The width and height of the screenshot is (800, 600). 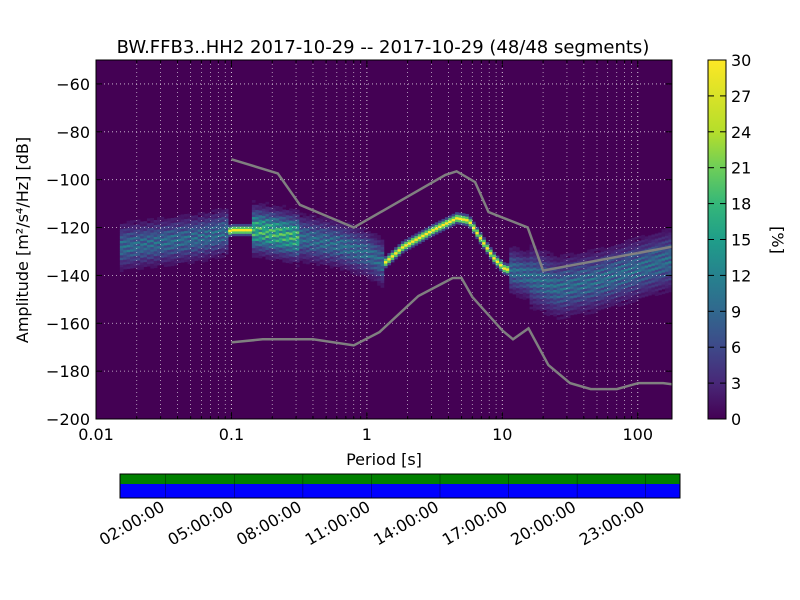 What do you see at coordinates (68, 275) in the screenshot?
I see `y-tick-label: −140` at bounding box center [68, 275].